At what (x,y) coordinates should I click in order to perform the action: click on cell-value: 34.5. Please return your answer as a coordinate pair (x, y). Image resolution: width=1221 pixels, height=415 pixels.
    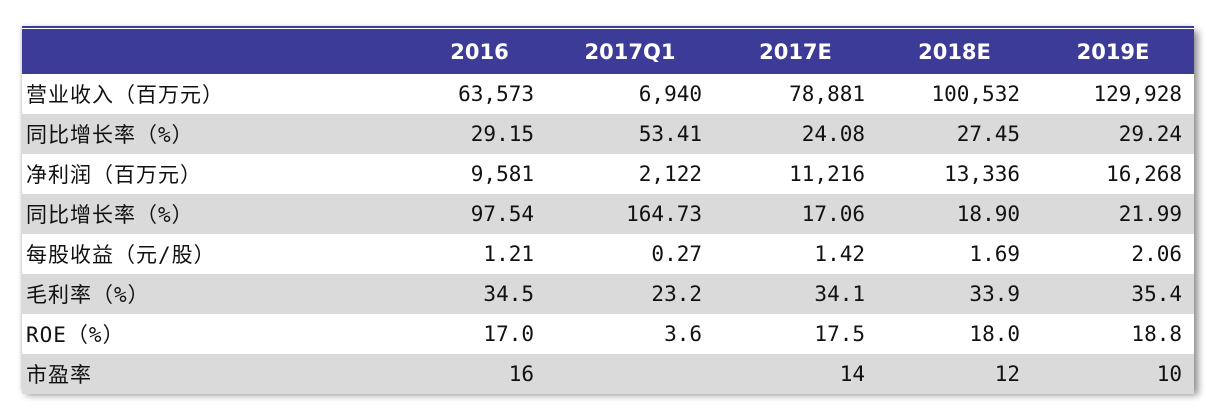
    Looking at the image, I should click on (508, 294).